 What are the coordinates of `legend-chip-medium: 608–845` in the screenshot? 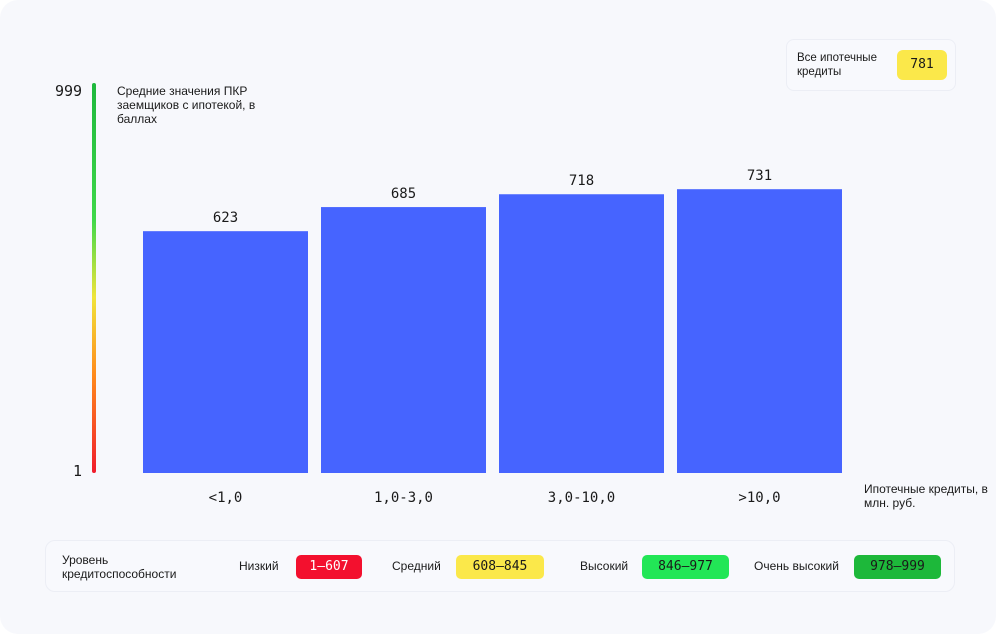 It's located at (500, 567).